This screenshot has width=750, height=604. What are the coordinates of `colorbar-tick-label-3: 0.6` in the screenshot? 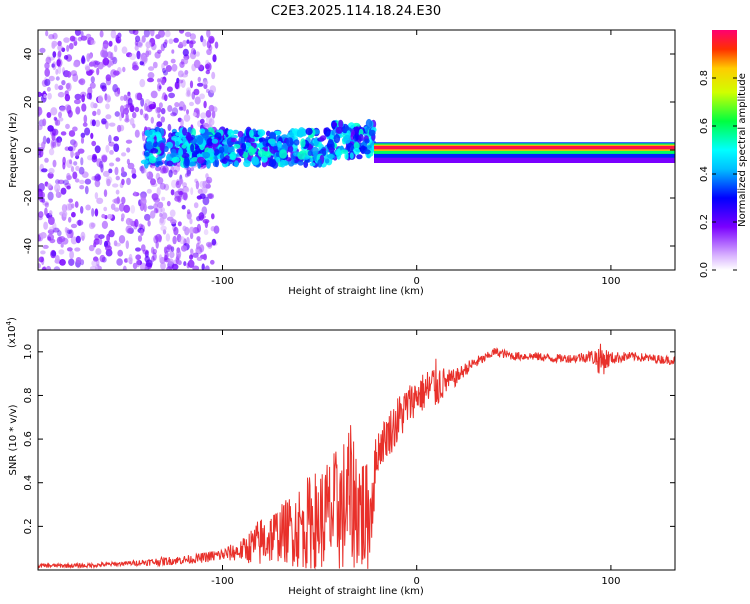 It's located at (704, 126).